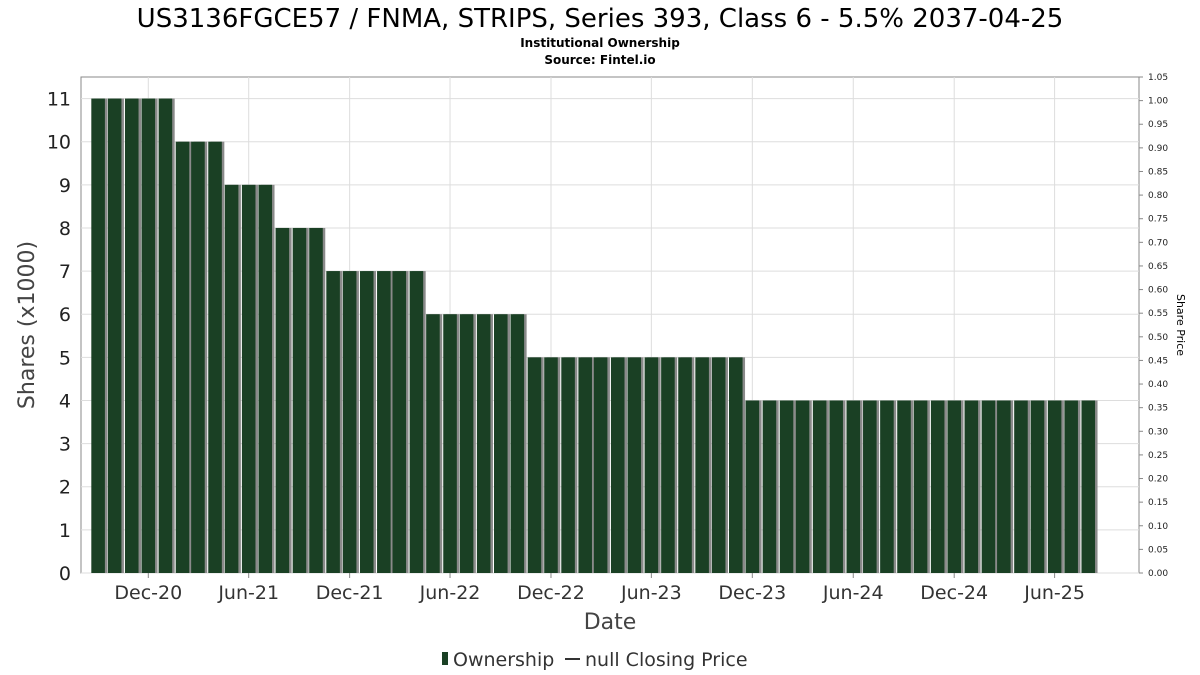 The height and width of the screenshot is (675, 1200). Describe the element at coordinates (600, 43) in the screenshot. I see `chart-subtitle: Institutional Ownership` at that location.